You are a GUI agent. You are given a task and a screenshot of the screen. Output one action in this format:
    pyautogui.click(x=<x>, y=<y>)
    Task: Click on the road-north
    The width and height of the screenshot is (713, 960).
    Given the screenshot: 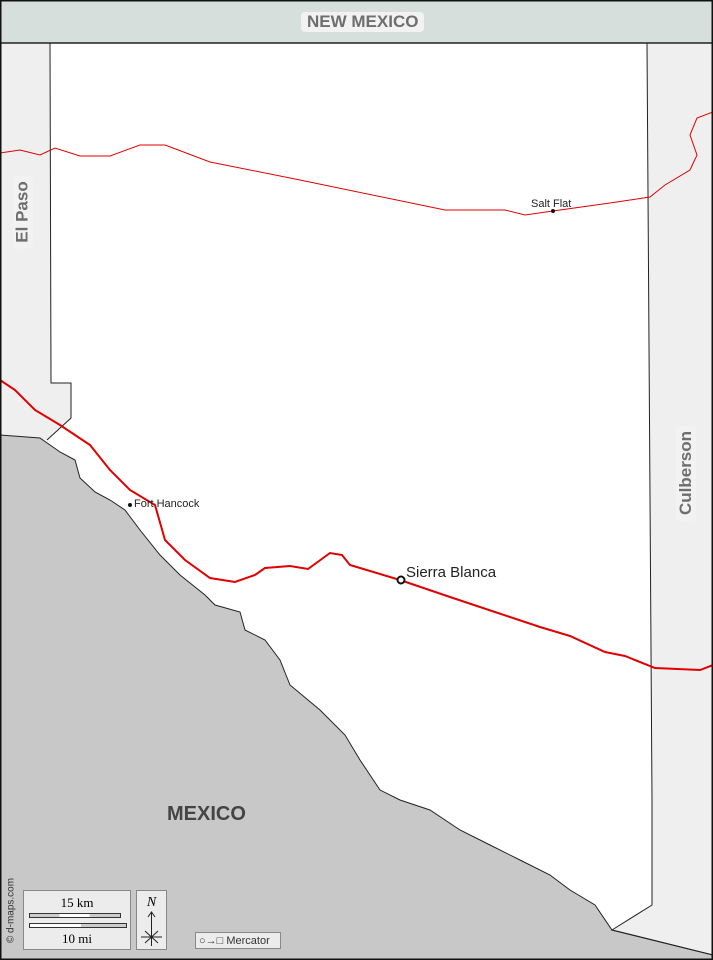 What is the action you would take?
    pyautogui.click(x=356, y=163)
    